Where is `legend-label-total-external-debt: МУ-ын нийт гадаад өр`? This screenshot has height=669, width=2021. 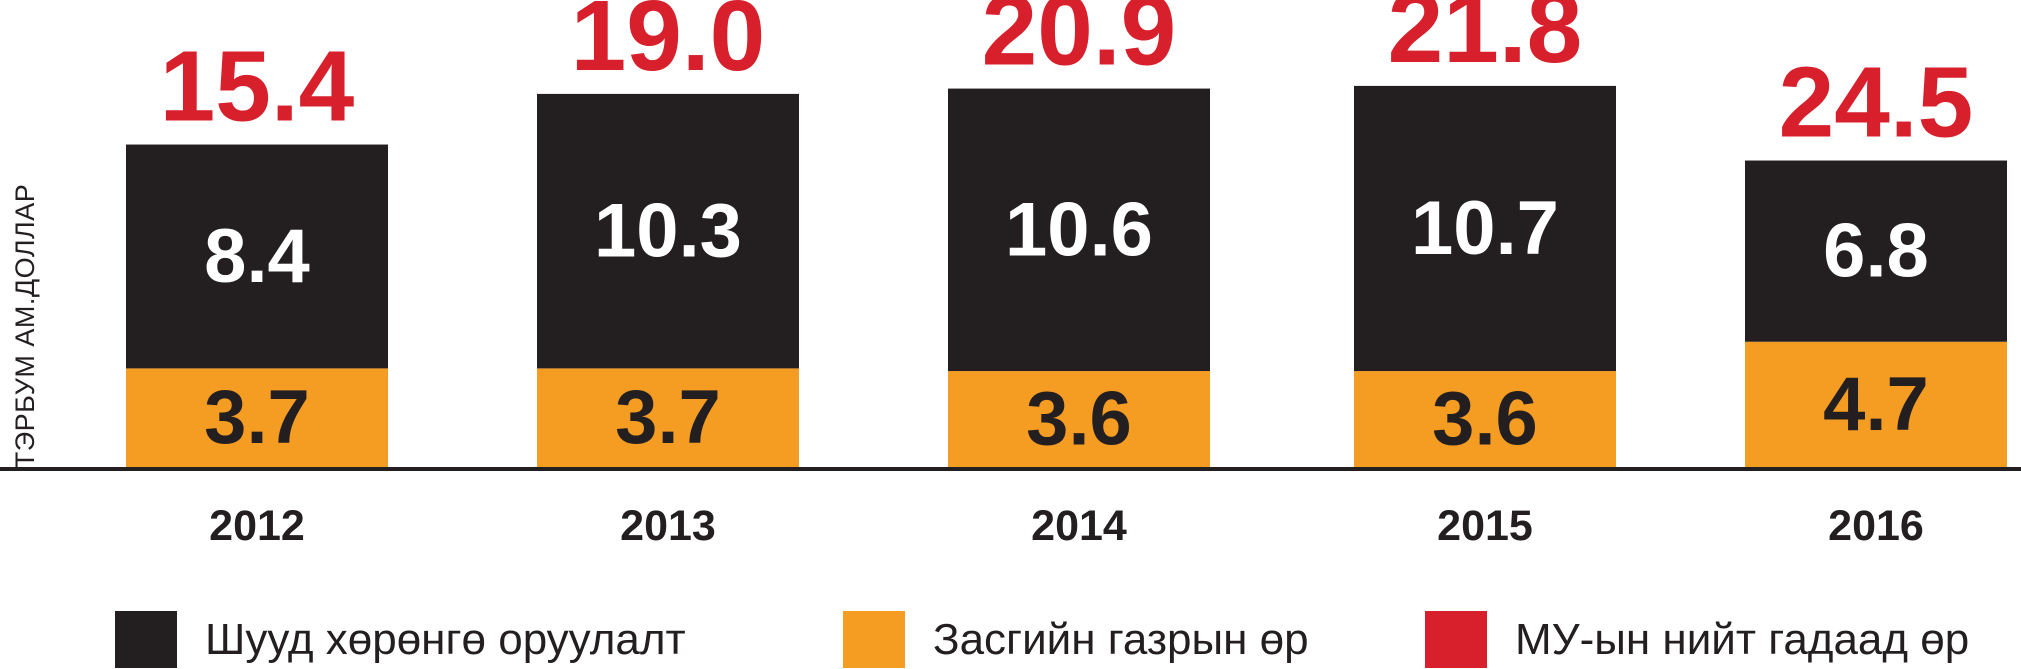
legend-label-total-external-debt: МУ-ын нийт гадаад өр is located at coordinates (1742, 639).